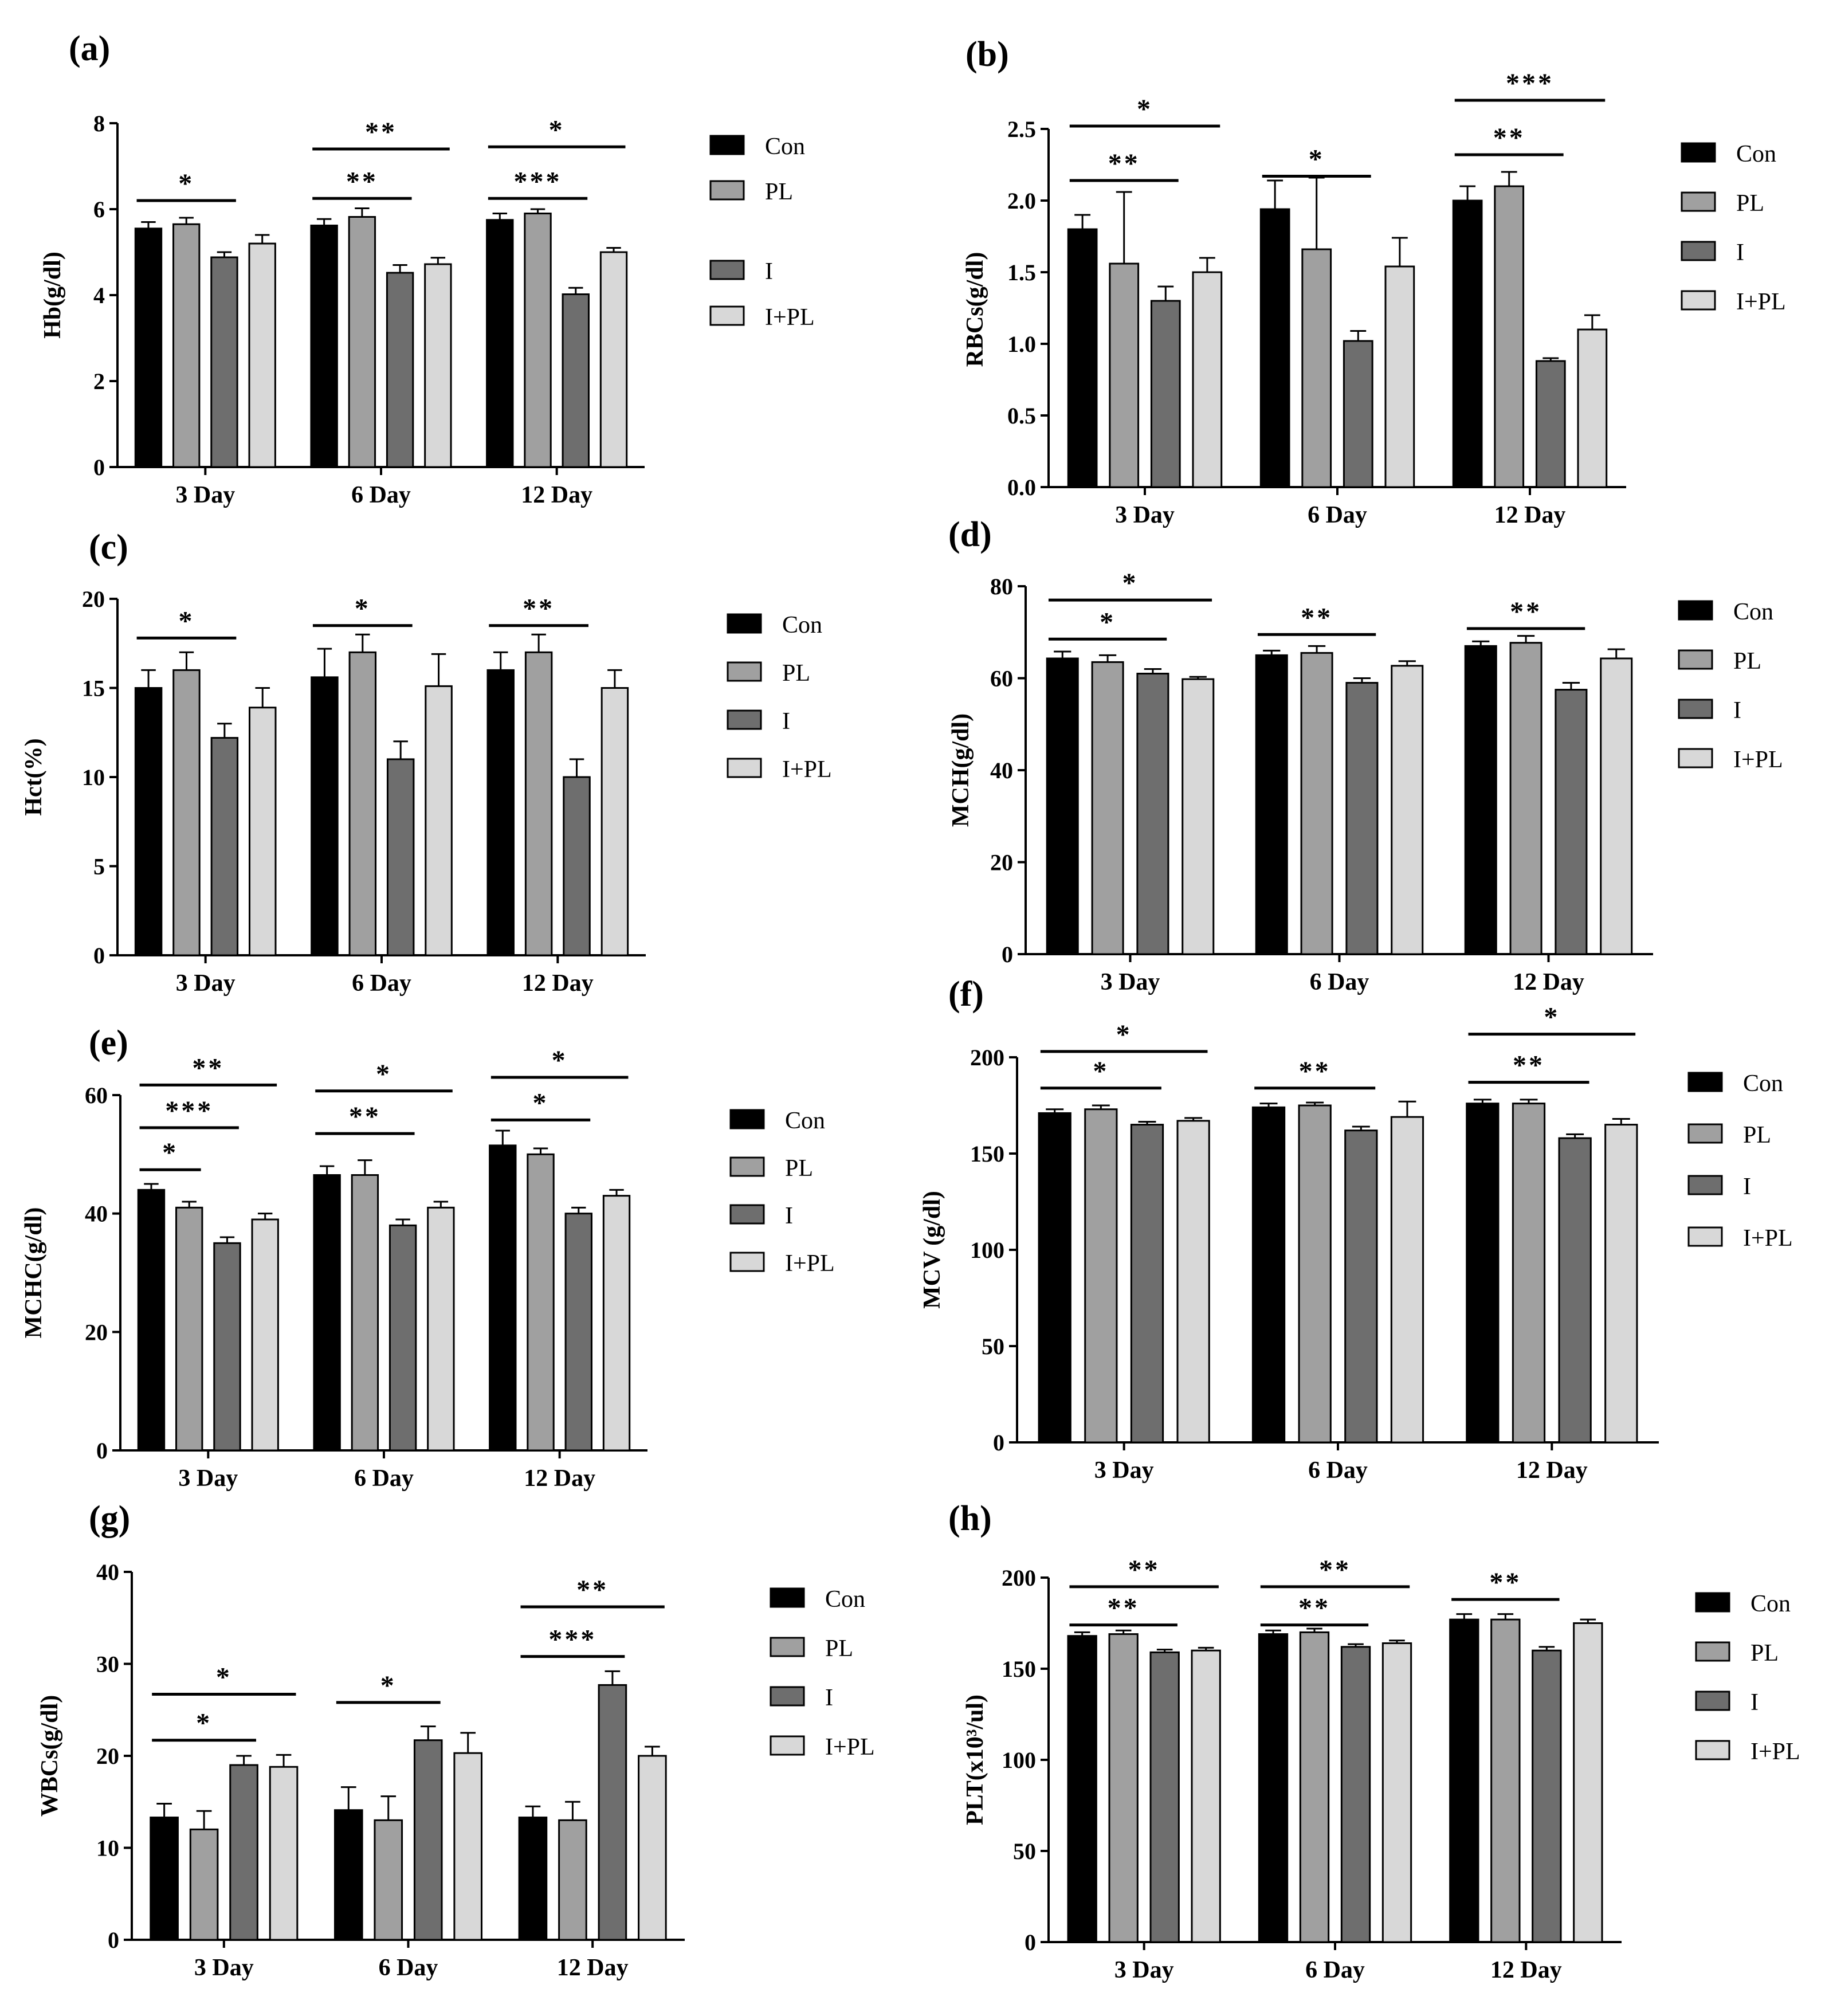  Describe the element at coordinates (53, 295) in the screenshot. I see `y-axis-label: Hb(g/dl)` at that location.